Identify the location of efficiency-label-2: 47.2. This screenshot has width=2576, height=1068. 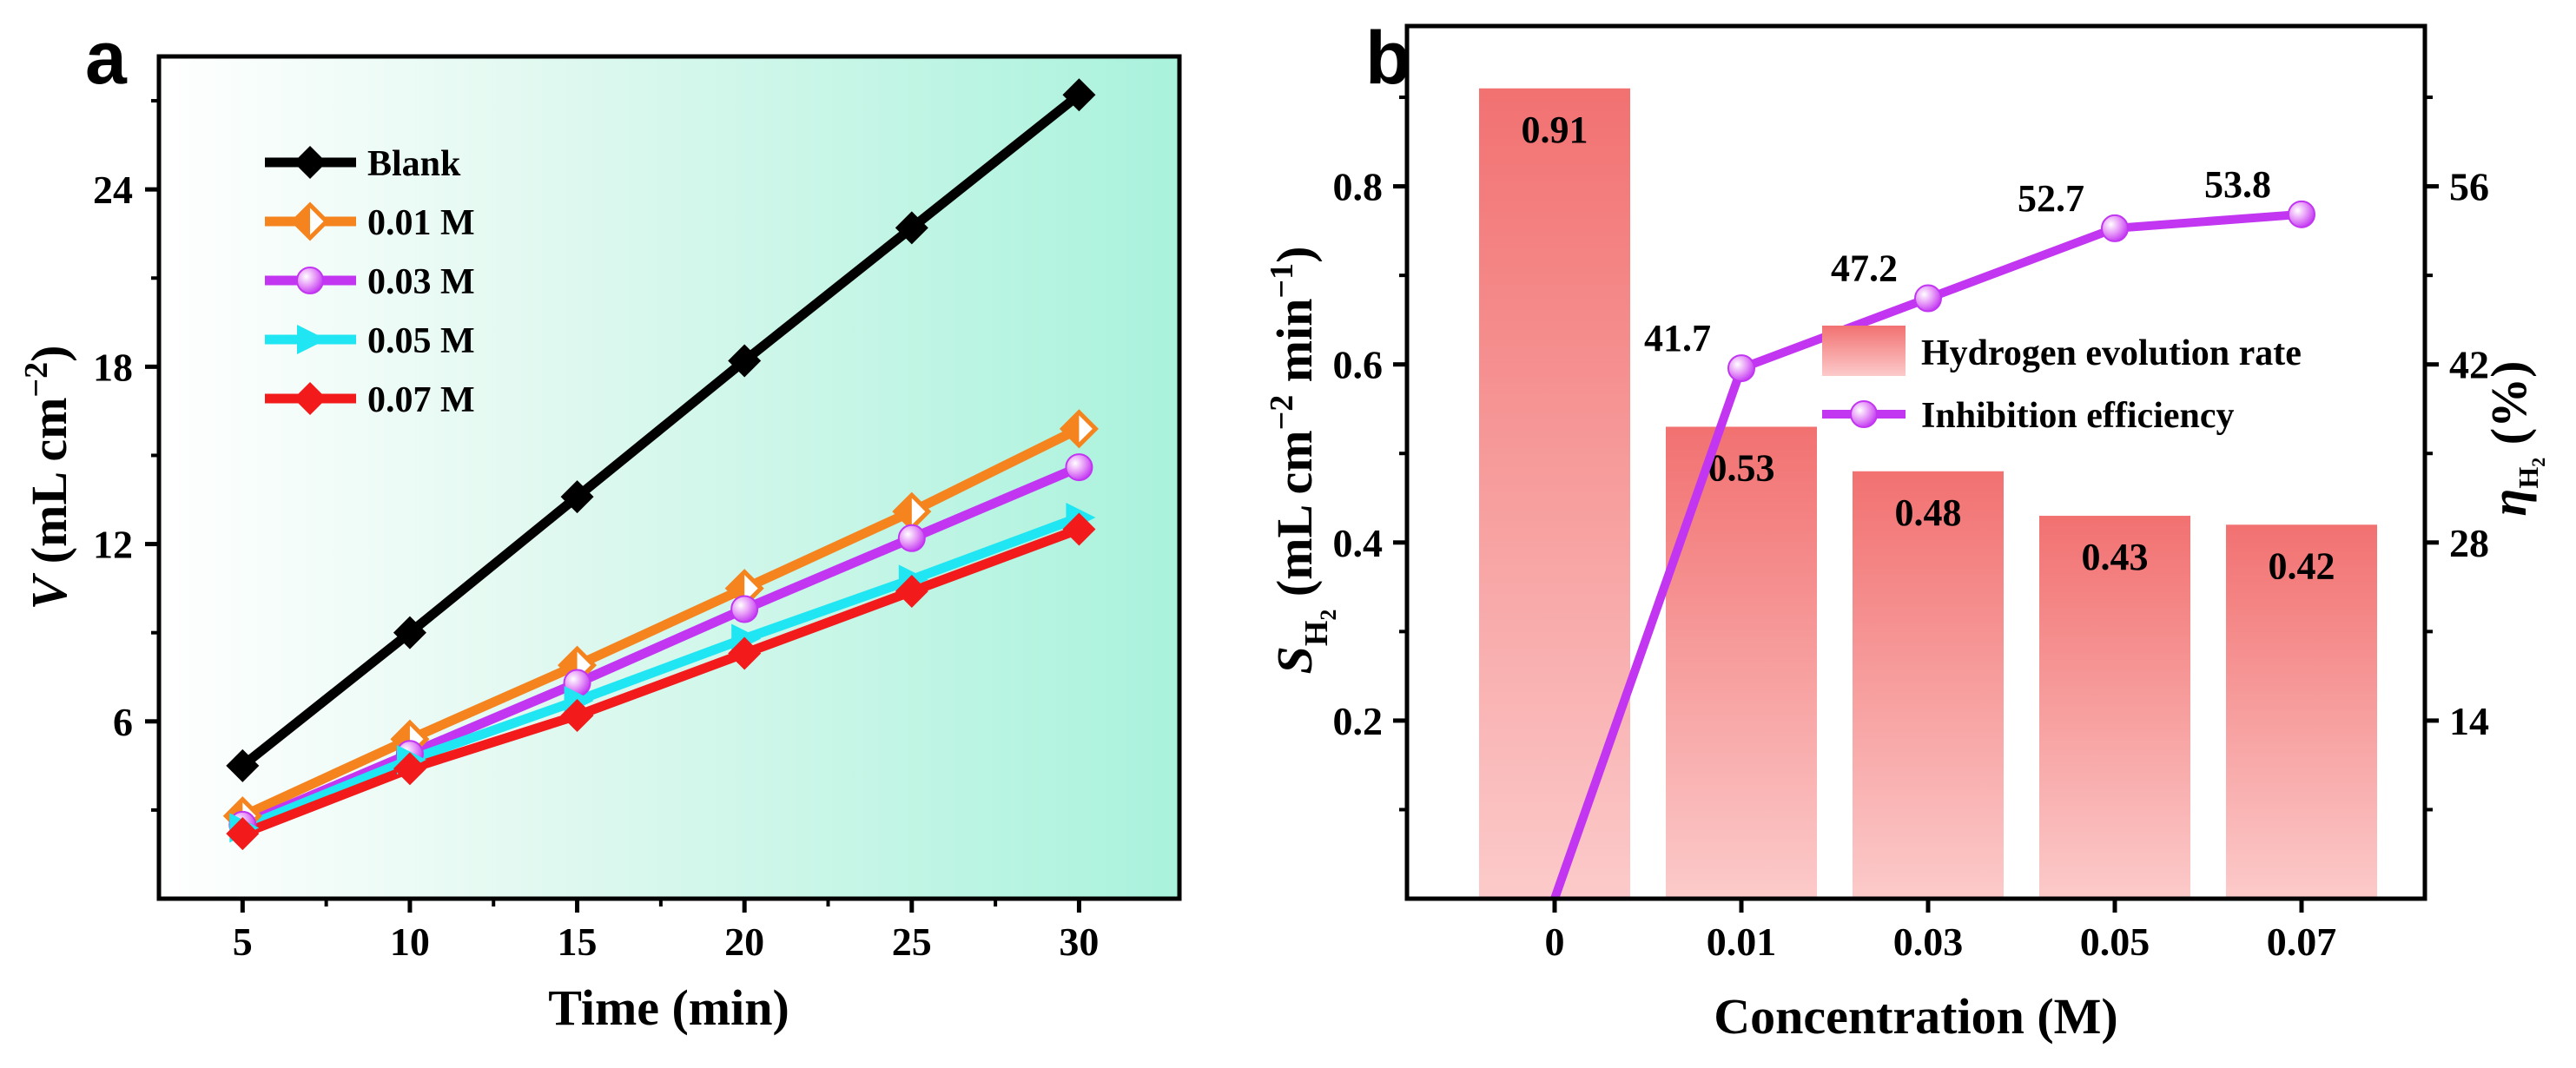
(1865, 268).